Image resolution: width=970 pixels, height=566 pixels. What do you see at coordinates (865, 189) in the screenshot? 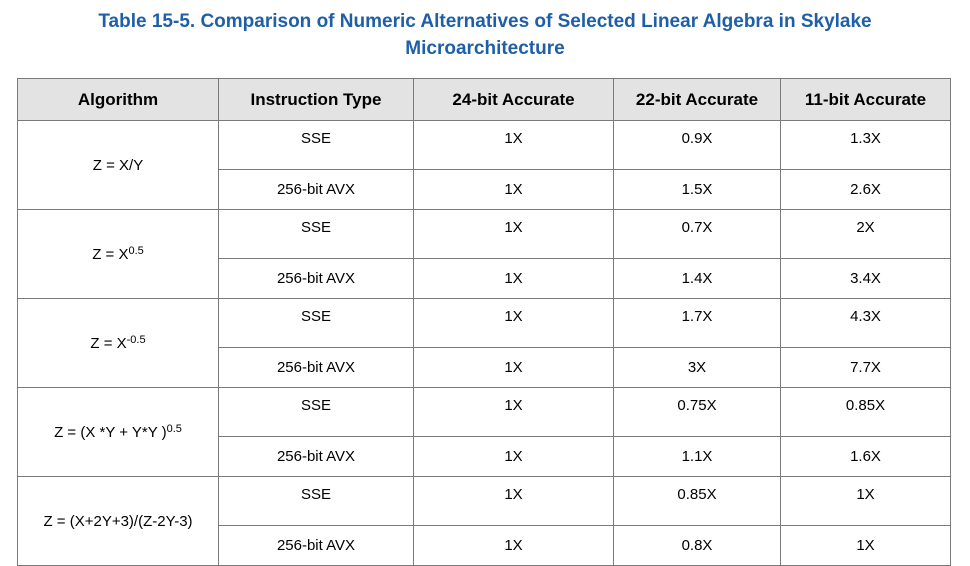
I see `accuracy-11-cell: 2.6X` at bounding box center [865, 189].